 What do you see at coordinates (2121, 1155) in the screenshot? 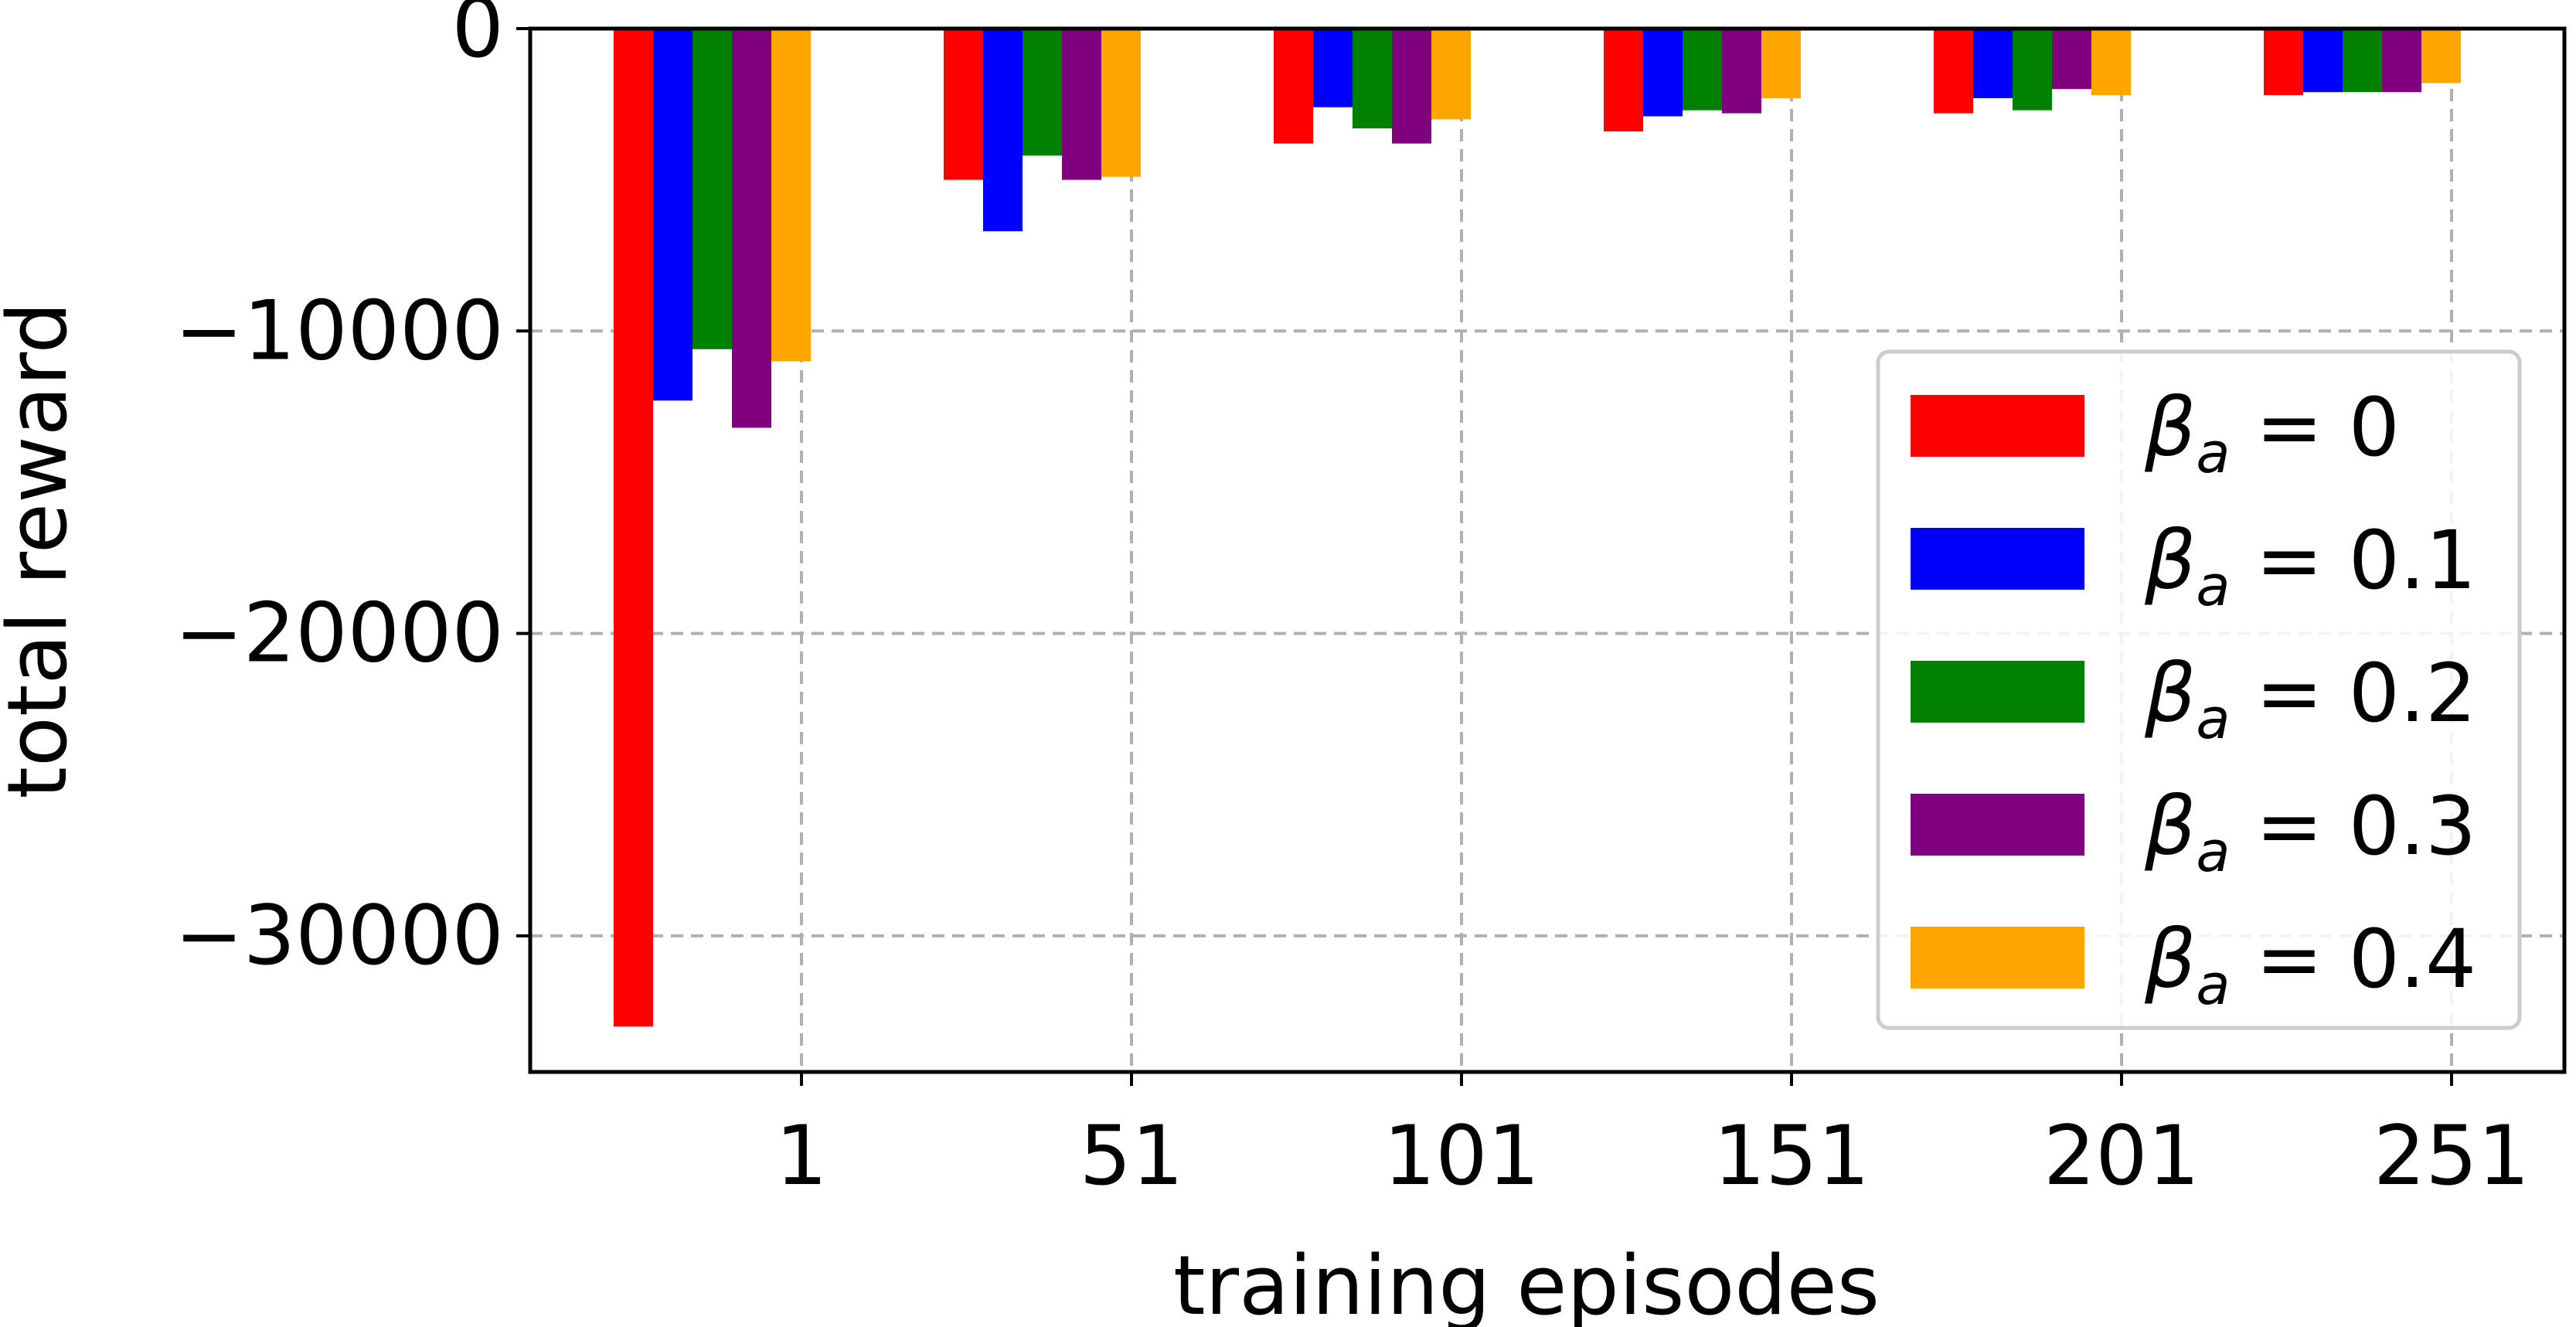
I see `x-tick-label: 201` at bounding box center [2121, 1155].